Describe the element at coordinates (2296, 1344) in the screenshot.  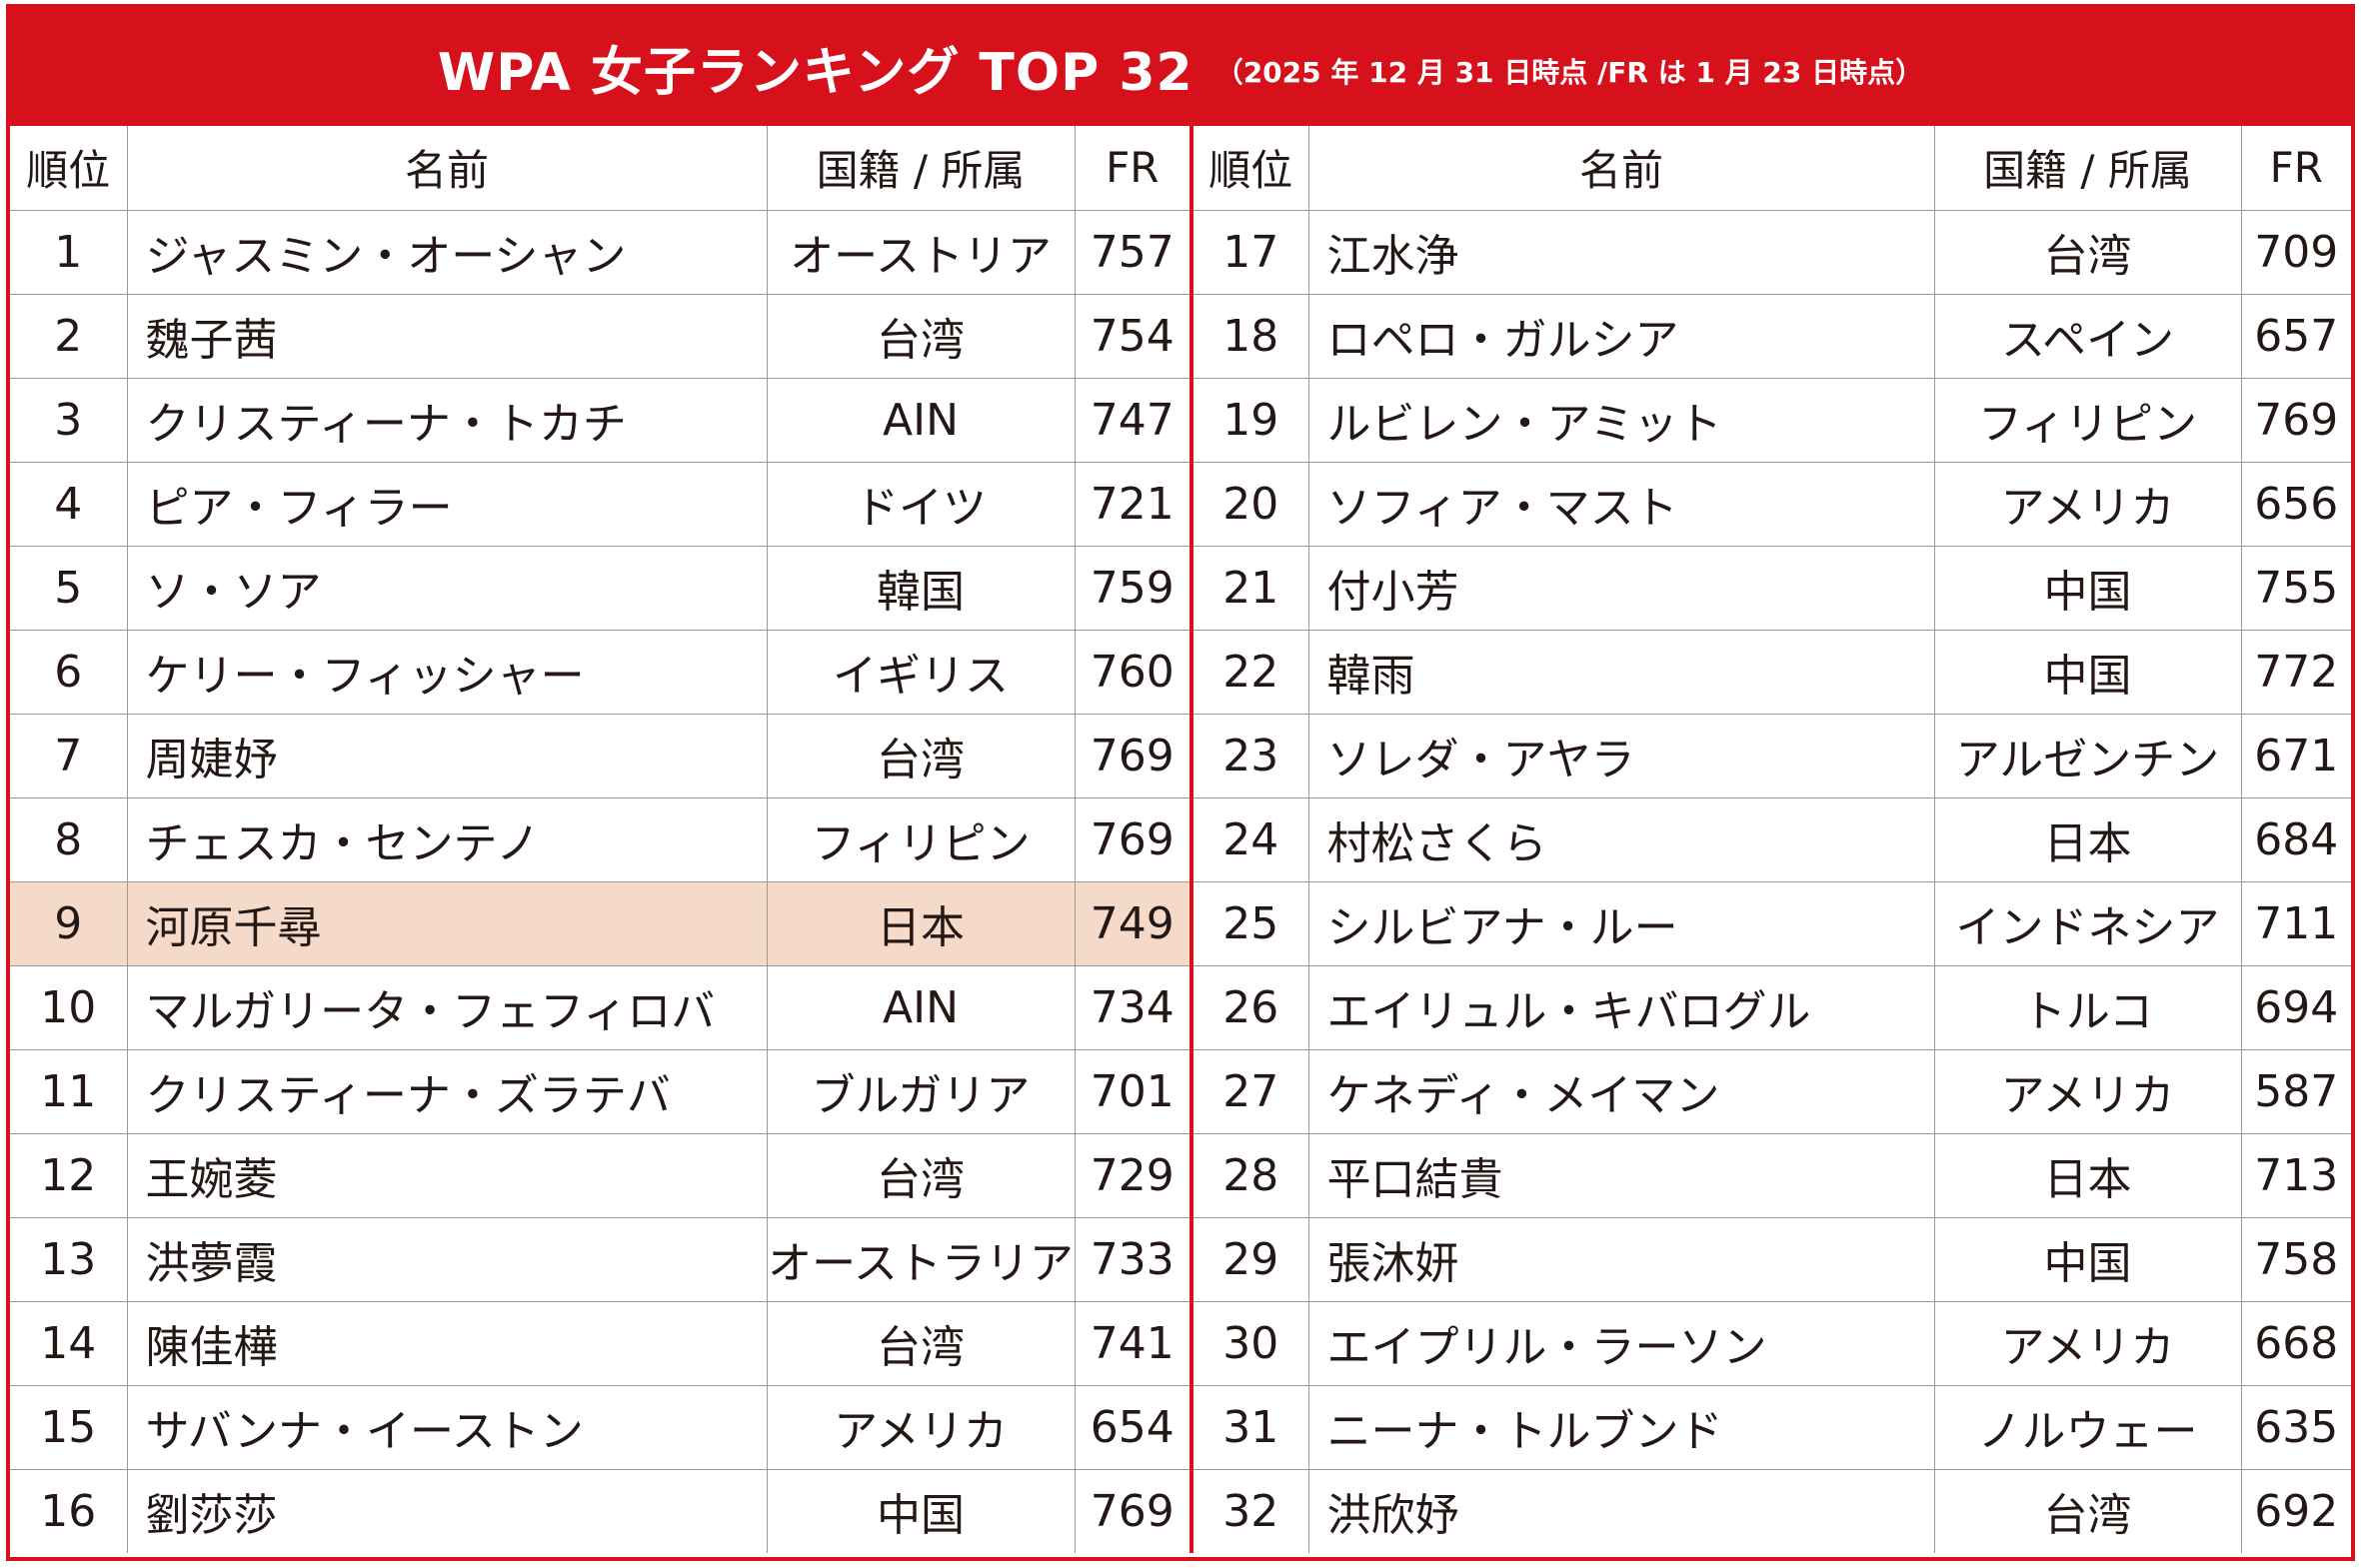
I see `cell-fr: 668` at that location.